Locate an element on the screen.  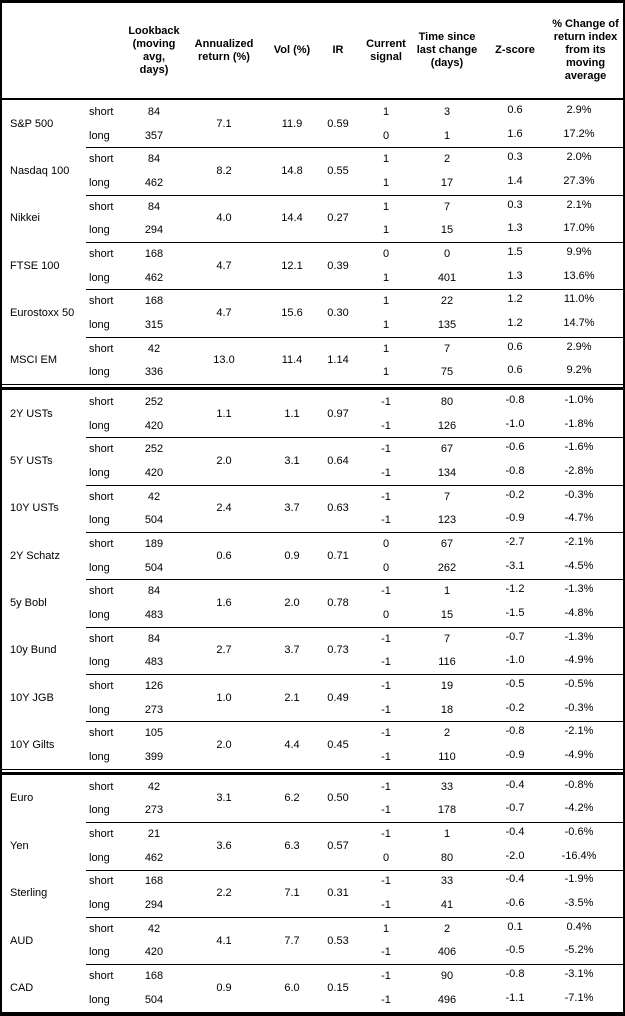
asset-name: Nasdaq 100 is located at coordinates (40, 171).